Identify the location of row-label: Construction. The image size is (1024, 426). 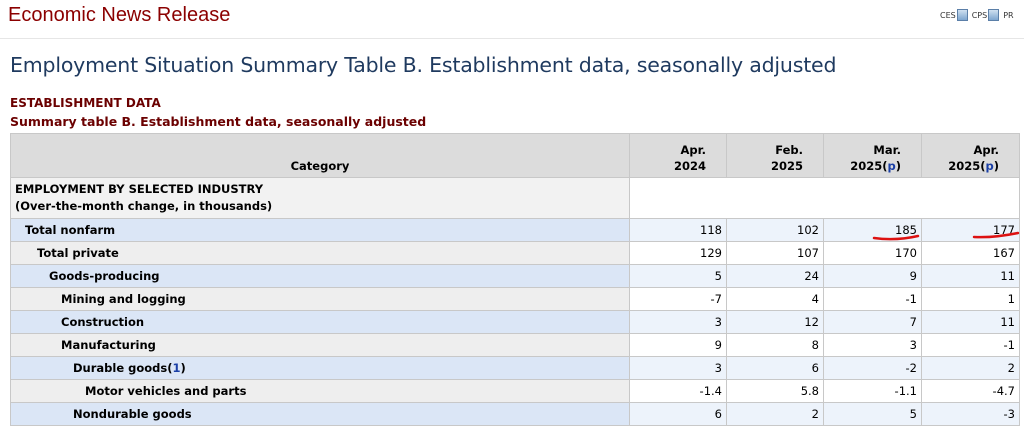
(320, 322).